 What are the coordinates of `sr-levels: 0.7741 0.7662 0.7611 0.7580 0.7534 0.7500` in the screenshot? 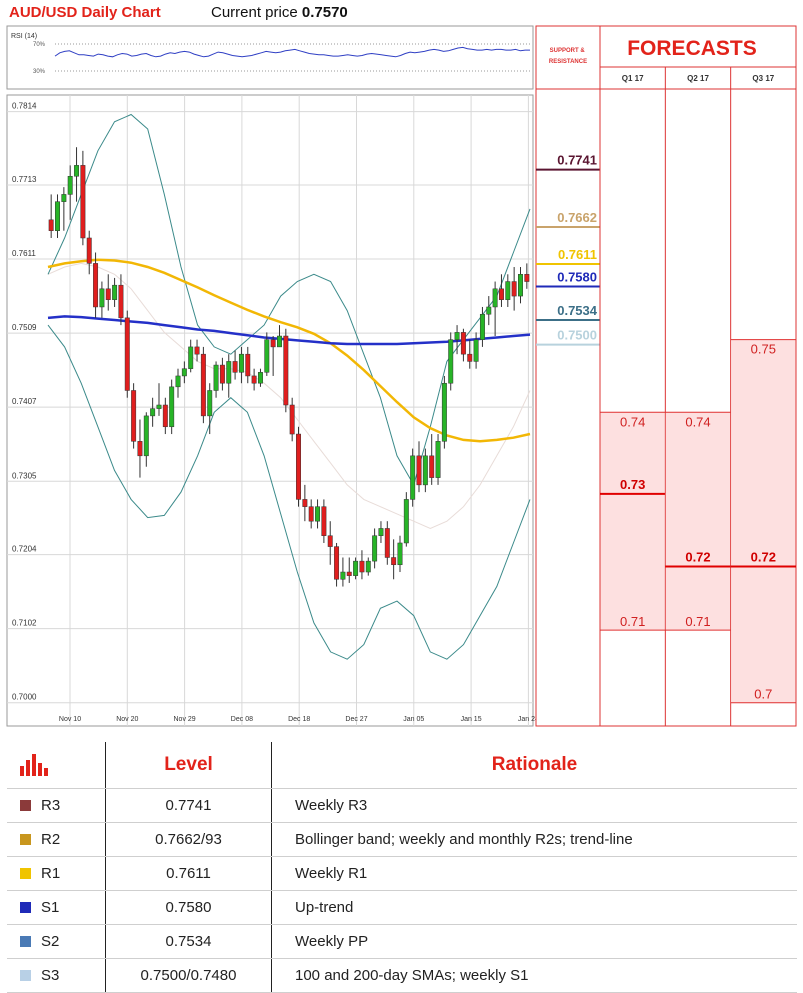 It's located at (568, 249).